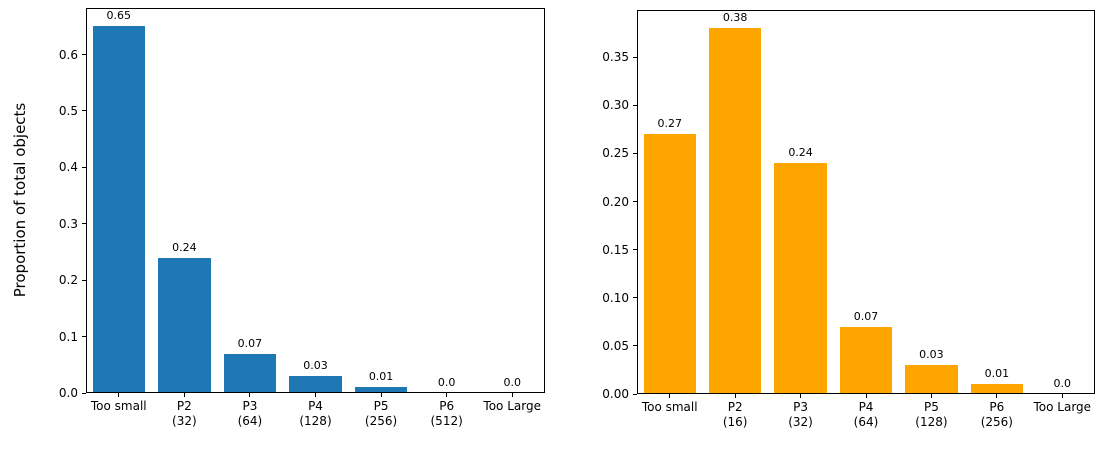 The image size is (1110, 452). I want to click on bar-value-label: 0.38, so click(735, 18).